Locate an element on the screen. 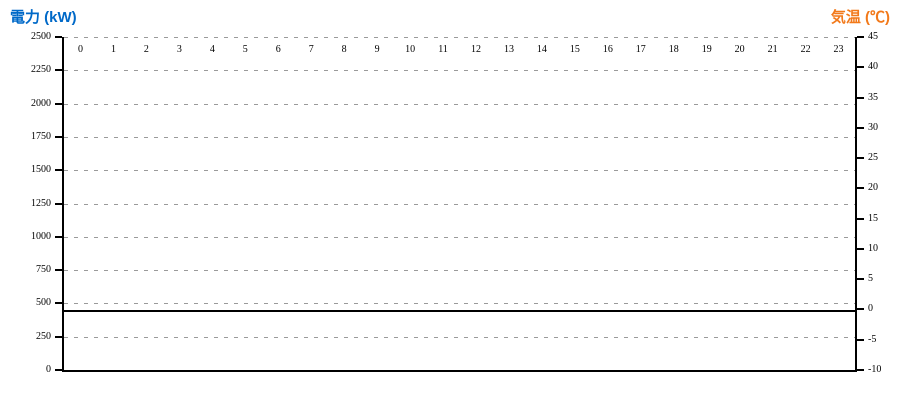  x-axis-tick-label: 23 is located at coordinates (838, 49).